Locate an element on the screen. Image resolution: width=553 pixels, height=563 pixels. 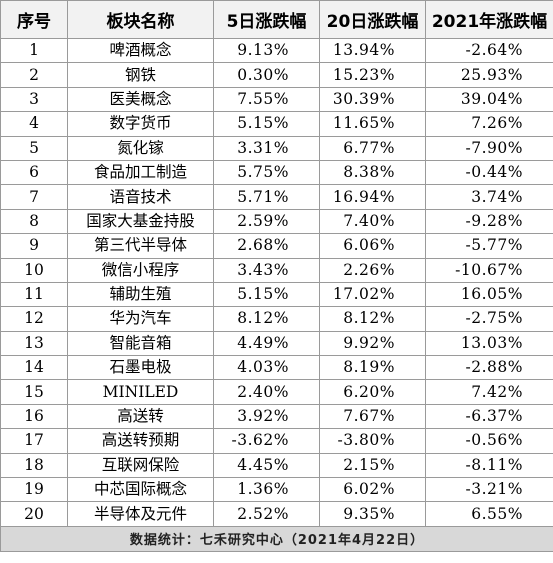
change-2021: -9.28% is located at coordinates (489, 221).